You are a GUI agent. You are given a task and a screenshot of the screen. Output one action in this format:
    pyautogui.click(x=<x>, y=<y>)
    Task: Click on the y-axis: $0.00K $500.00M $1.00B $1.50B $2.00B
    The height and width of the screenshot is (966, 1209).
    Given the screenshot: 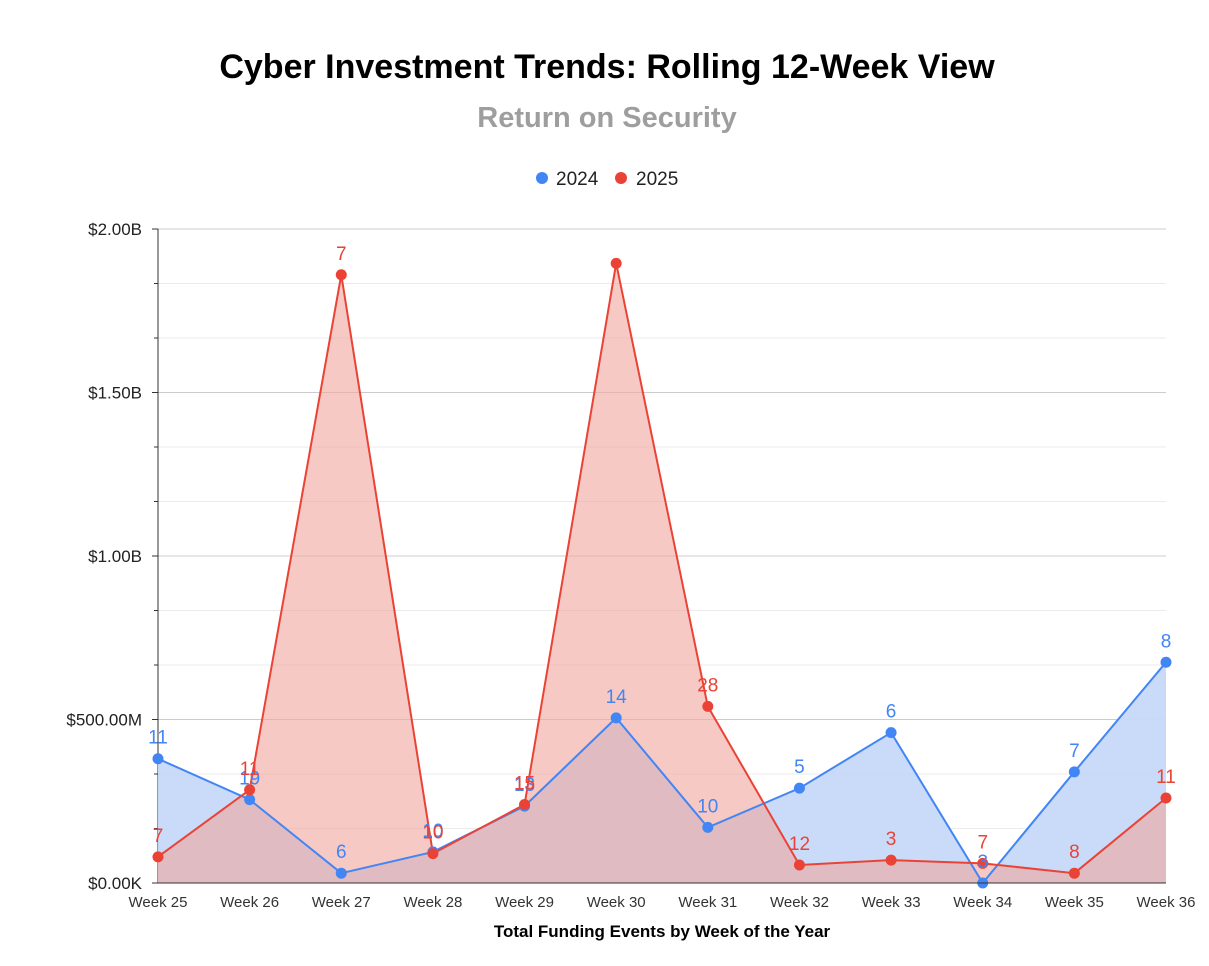 What is the action you would take?
    pyautogui.click(x=112, y=556)
    